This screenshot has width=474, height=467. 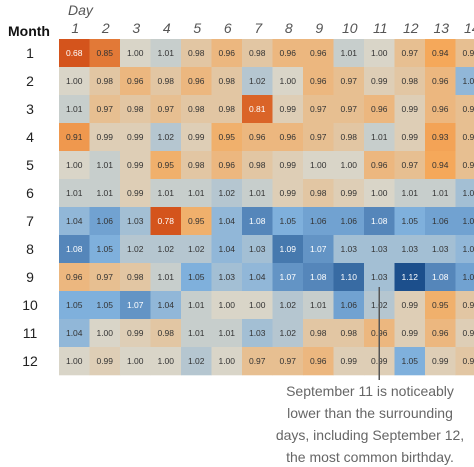 I want to click on day-tick-label: 13, so click(x=441, y=28).